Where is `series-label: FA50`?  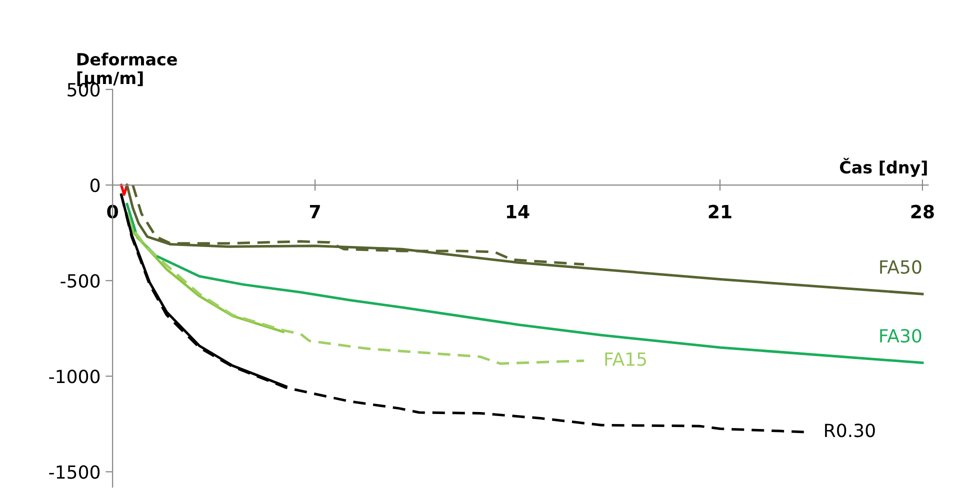 series-label: FA50 is located at coordinates (901, 267).